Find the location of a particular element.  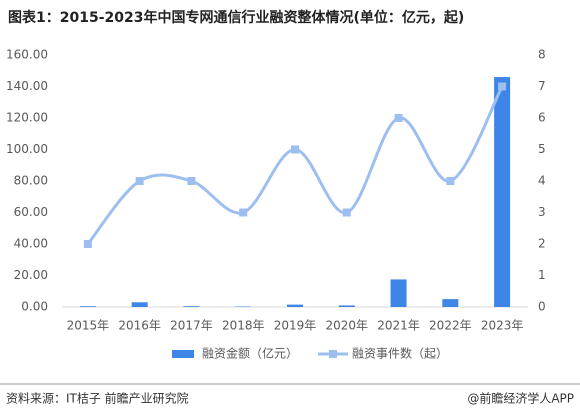

y-tick-label: 60.00 is located at coordinates (31, 212).